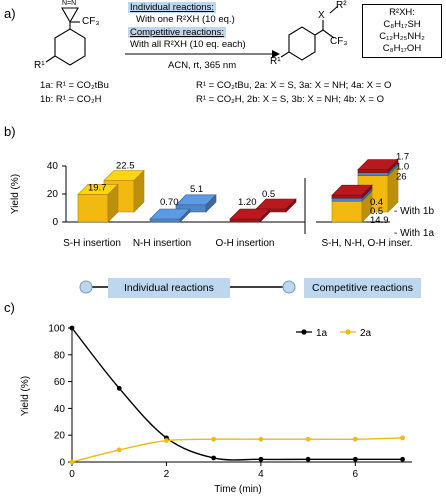 Image resolution: width=446 pixels, height=500 pixels. I want to click on product-r1-bond, so click(285, 54).